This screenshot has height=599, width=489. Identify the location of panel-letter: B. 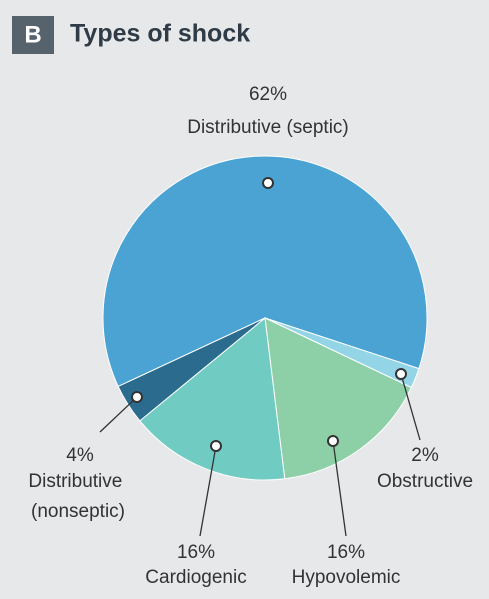
(32, 34).